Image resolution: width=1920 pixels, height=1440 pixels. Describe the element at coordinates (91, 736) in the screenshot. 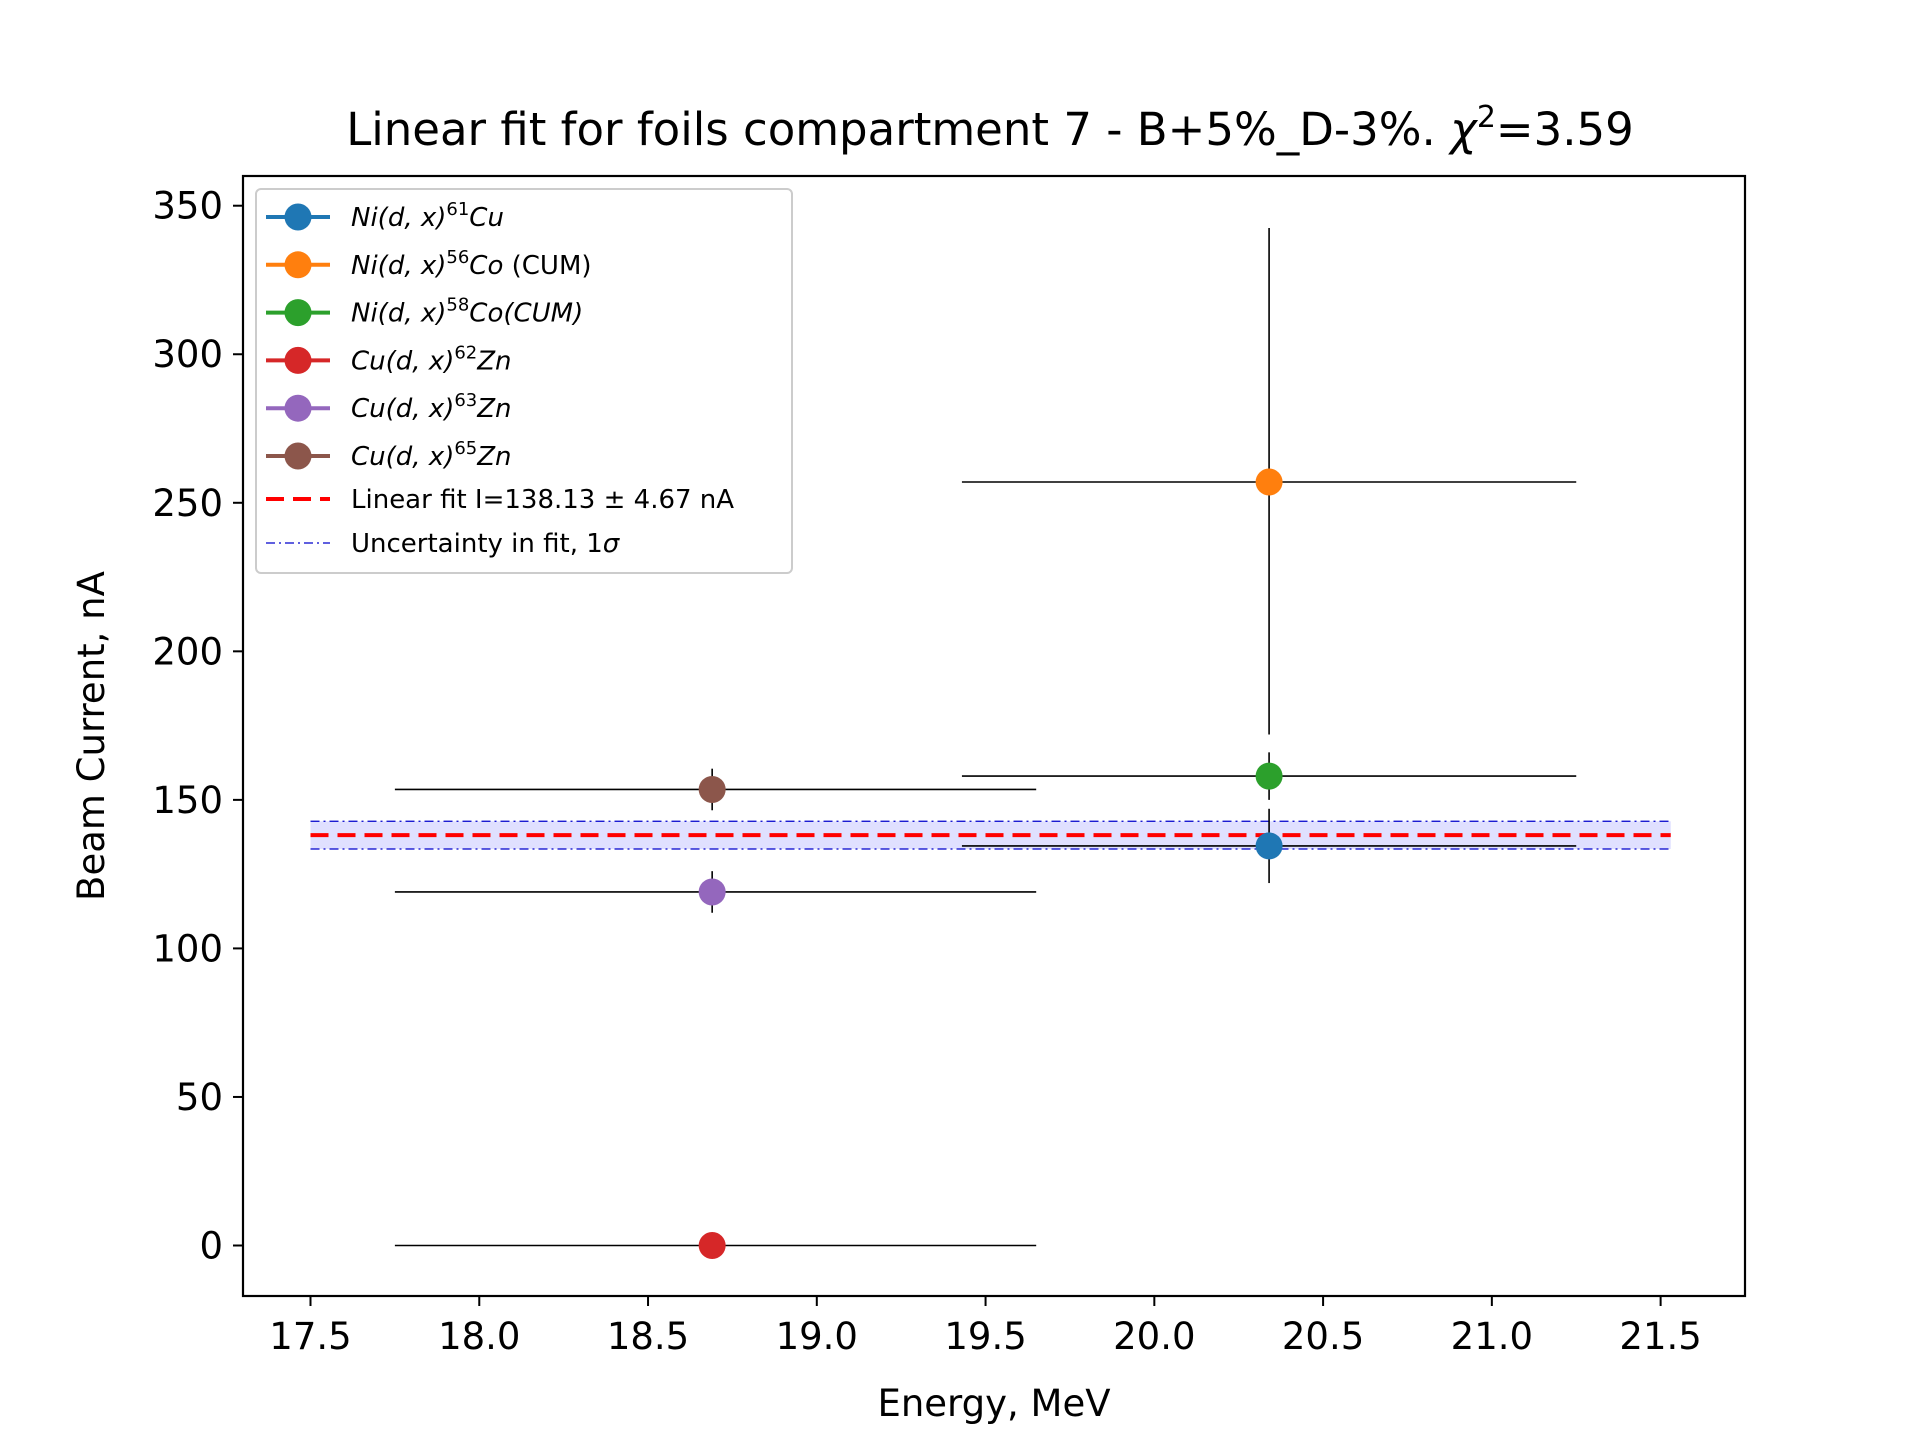

I see `y-axis-label: Beam Current, nA` at that location.